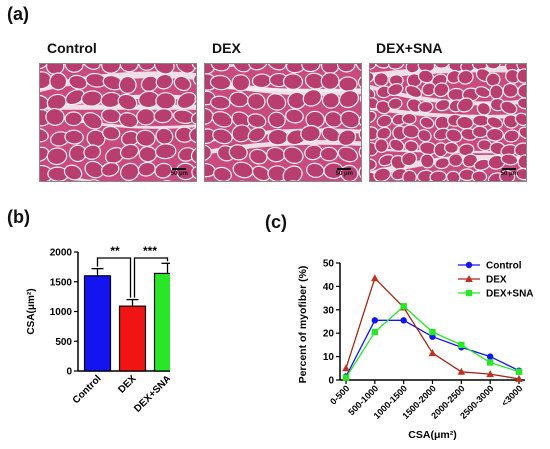  What do you see at coordinates (409, 48) in the screenshot?
I see `image-title-dex-sna: DEX+SNA` at bounding box center [409, 48].